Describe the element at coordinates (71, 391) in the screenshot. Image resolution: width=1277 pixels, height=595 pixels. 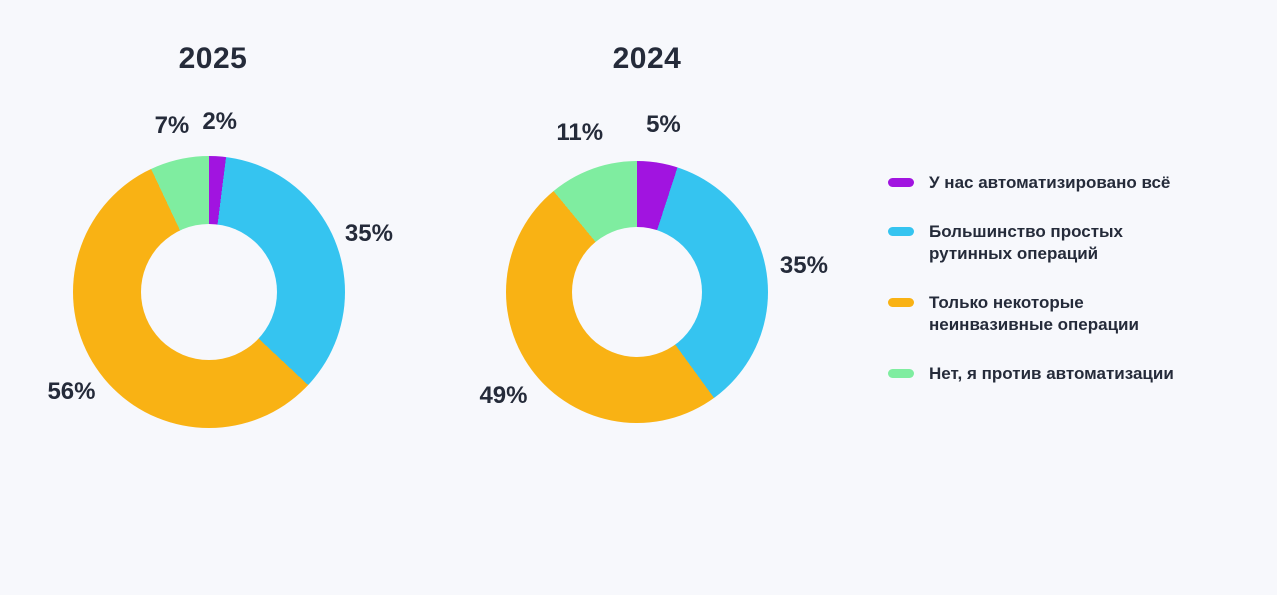
I see `slice-label: 56%` at that location.